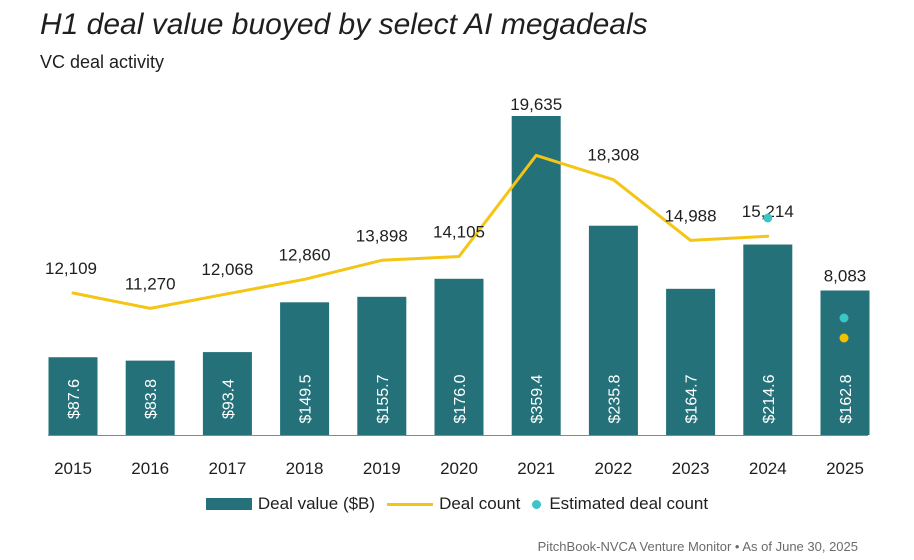 This screenshot has height=560, width=914. I want to click on x-tick-label-2016: 2016, so click(150, 468).